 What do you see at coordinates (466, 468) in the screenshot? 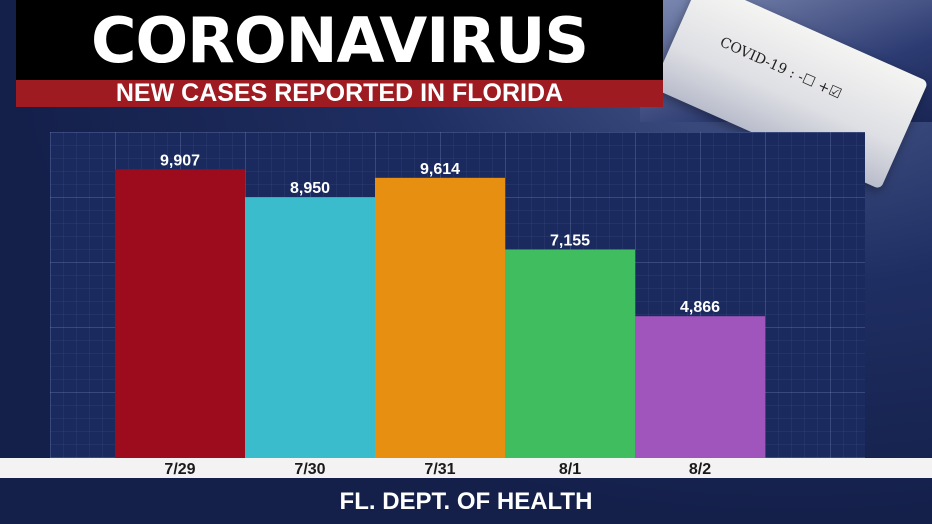
I see `x-axis-strip` at bounding box center [466, 468].